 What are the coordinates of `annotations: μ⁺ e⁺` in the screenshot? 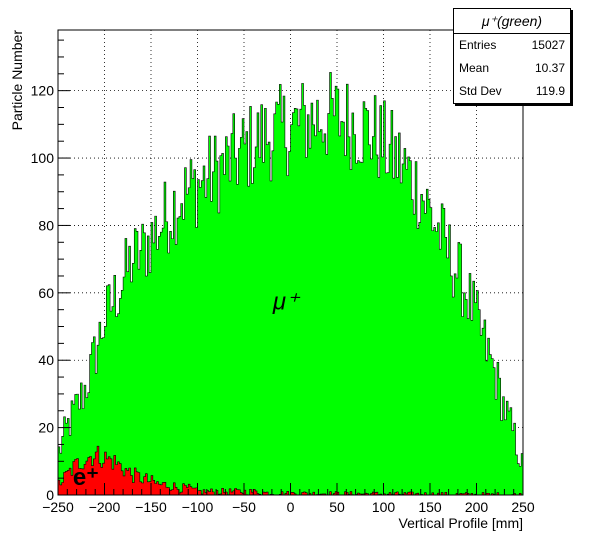 It's located at (187, 390).